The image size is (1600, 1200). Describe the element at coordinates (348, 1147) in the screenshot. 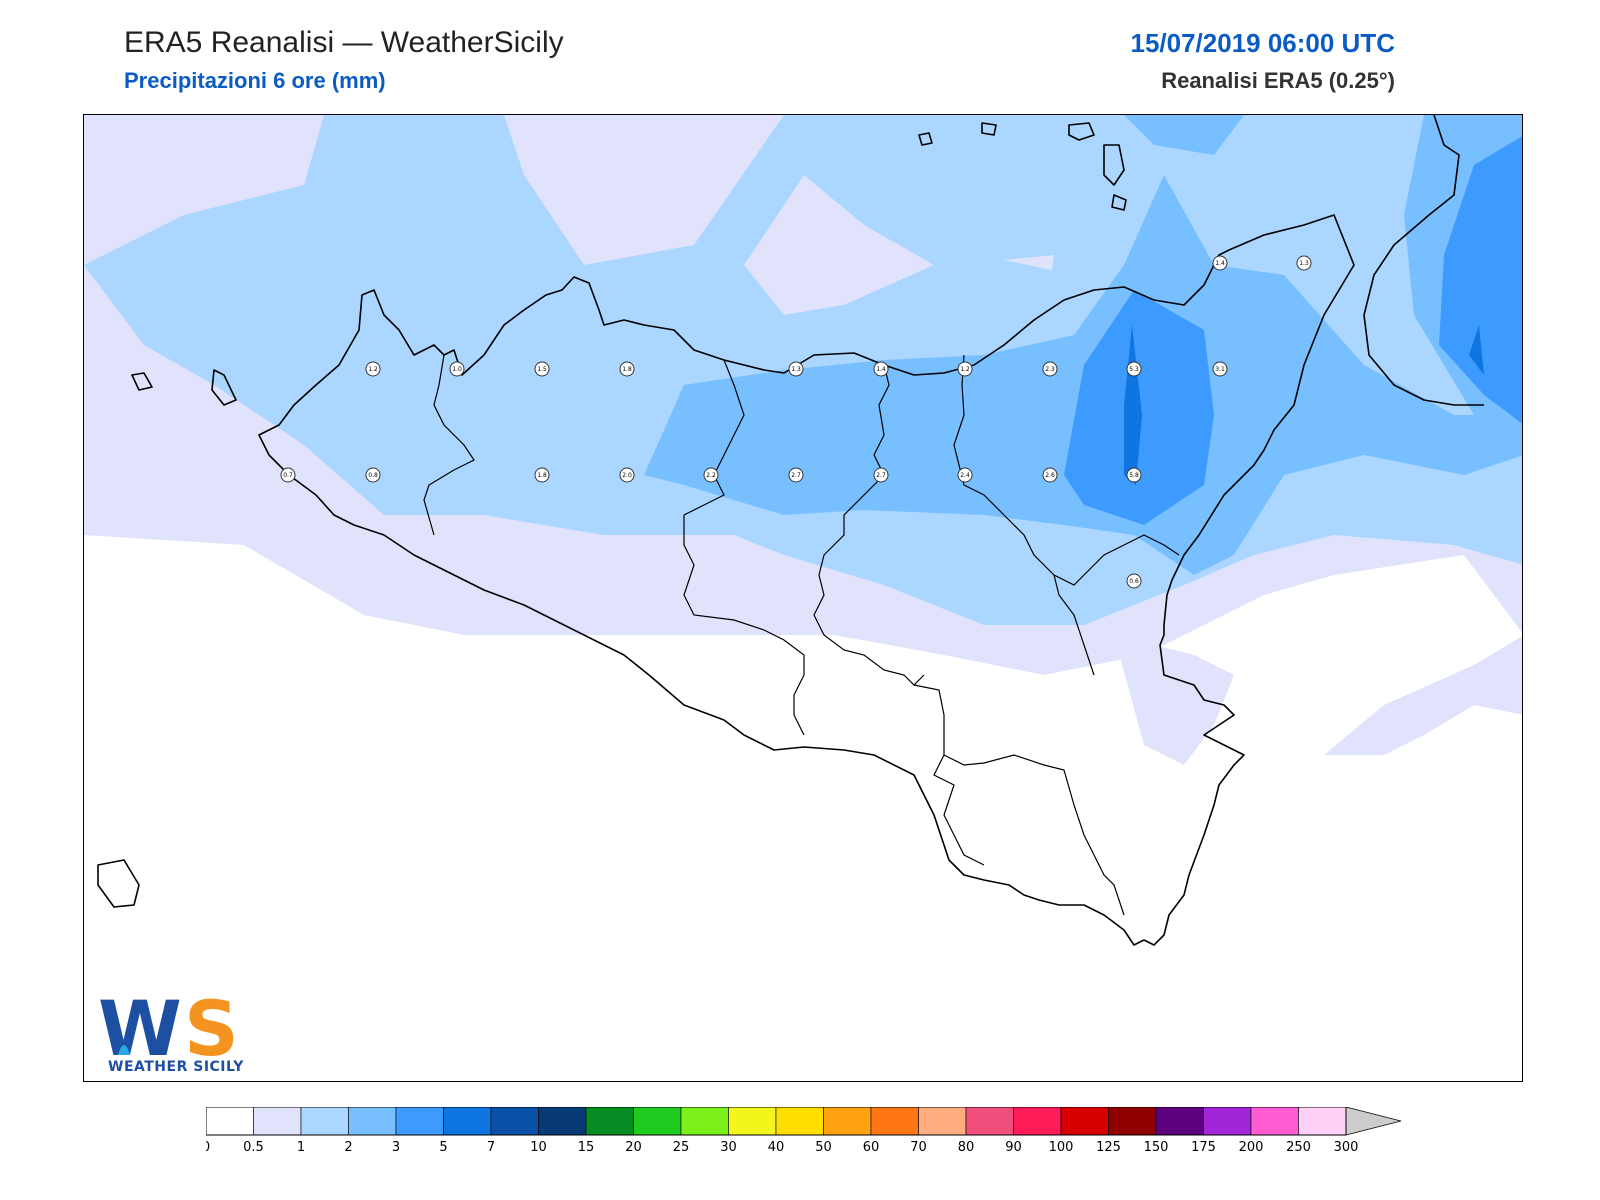

I see `colorbar-tick-label: 2` at that location.